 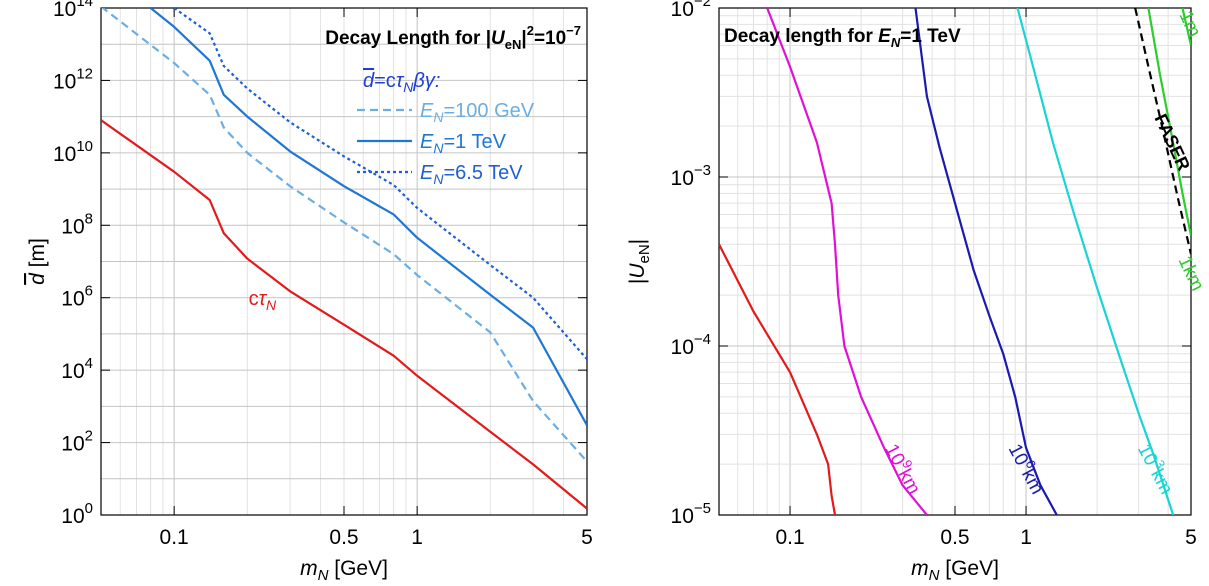 I want to click on y-tick-label: 10⁰, so click(x=77, y=514).